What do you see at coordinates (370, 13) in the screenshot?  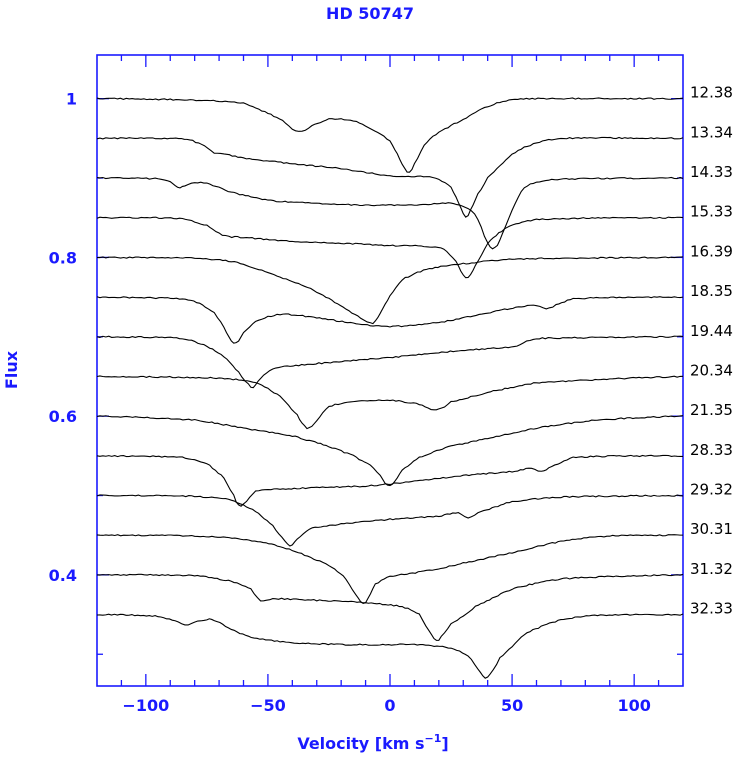 I see `chart-title: HD 50747` at bounding box center [370, 13].